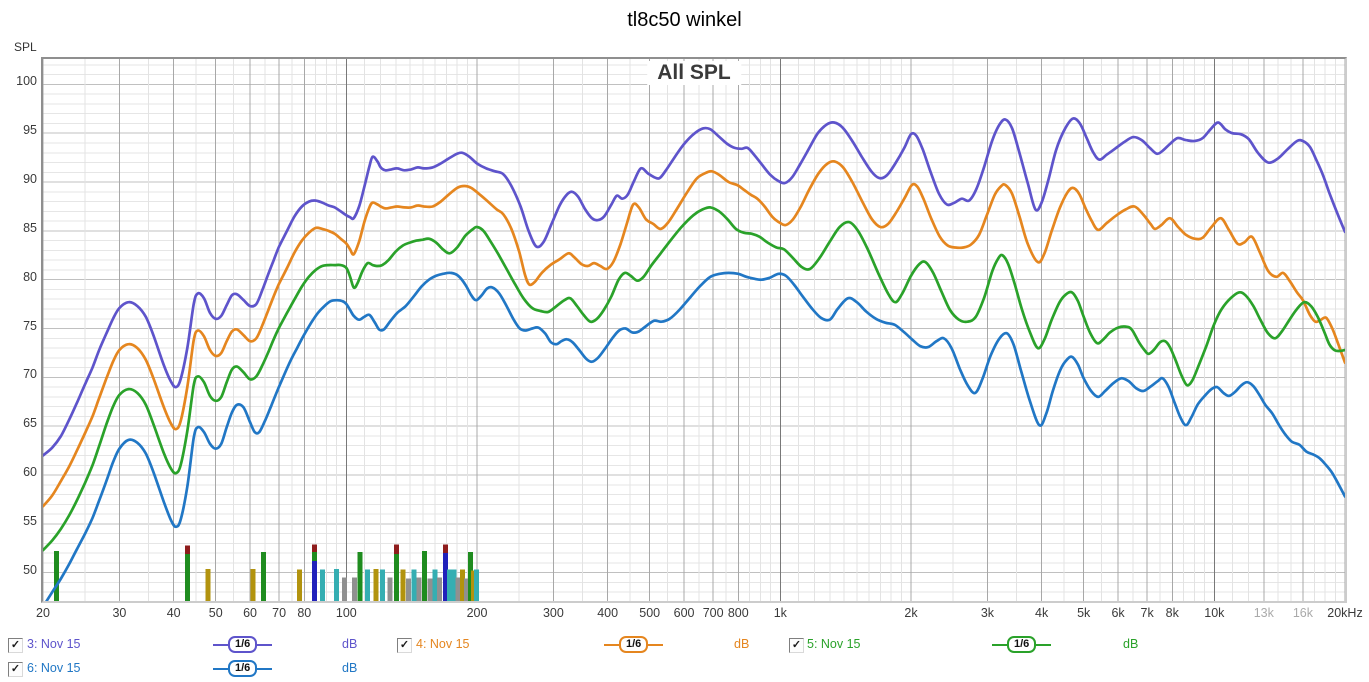 This screenshot has width=1369, height=682. Describe the element at coordinates (834, 644) in the screenshot. I see `measurement-label: 5: Nov 15` at that location.